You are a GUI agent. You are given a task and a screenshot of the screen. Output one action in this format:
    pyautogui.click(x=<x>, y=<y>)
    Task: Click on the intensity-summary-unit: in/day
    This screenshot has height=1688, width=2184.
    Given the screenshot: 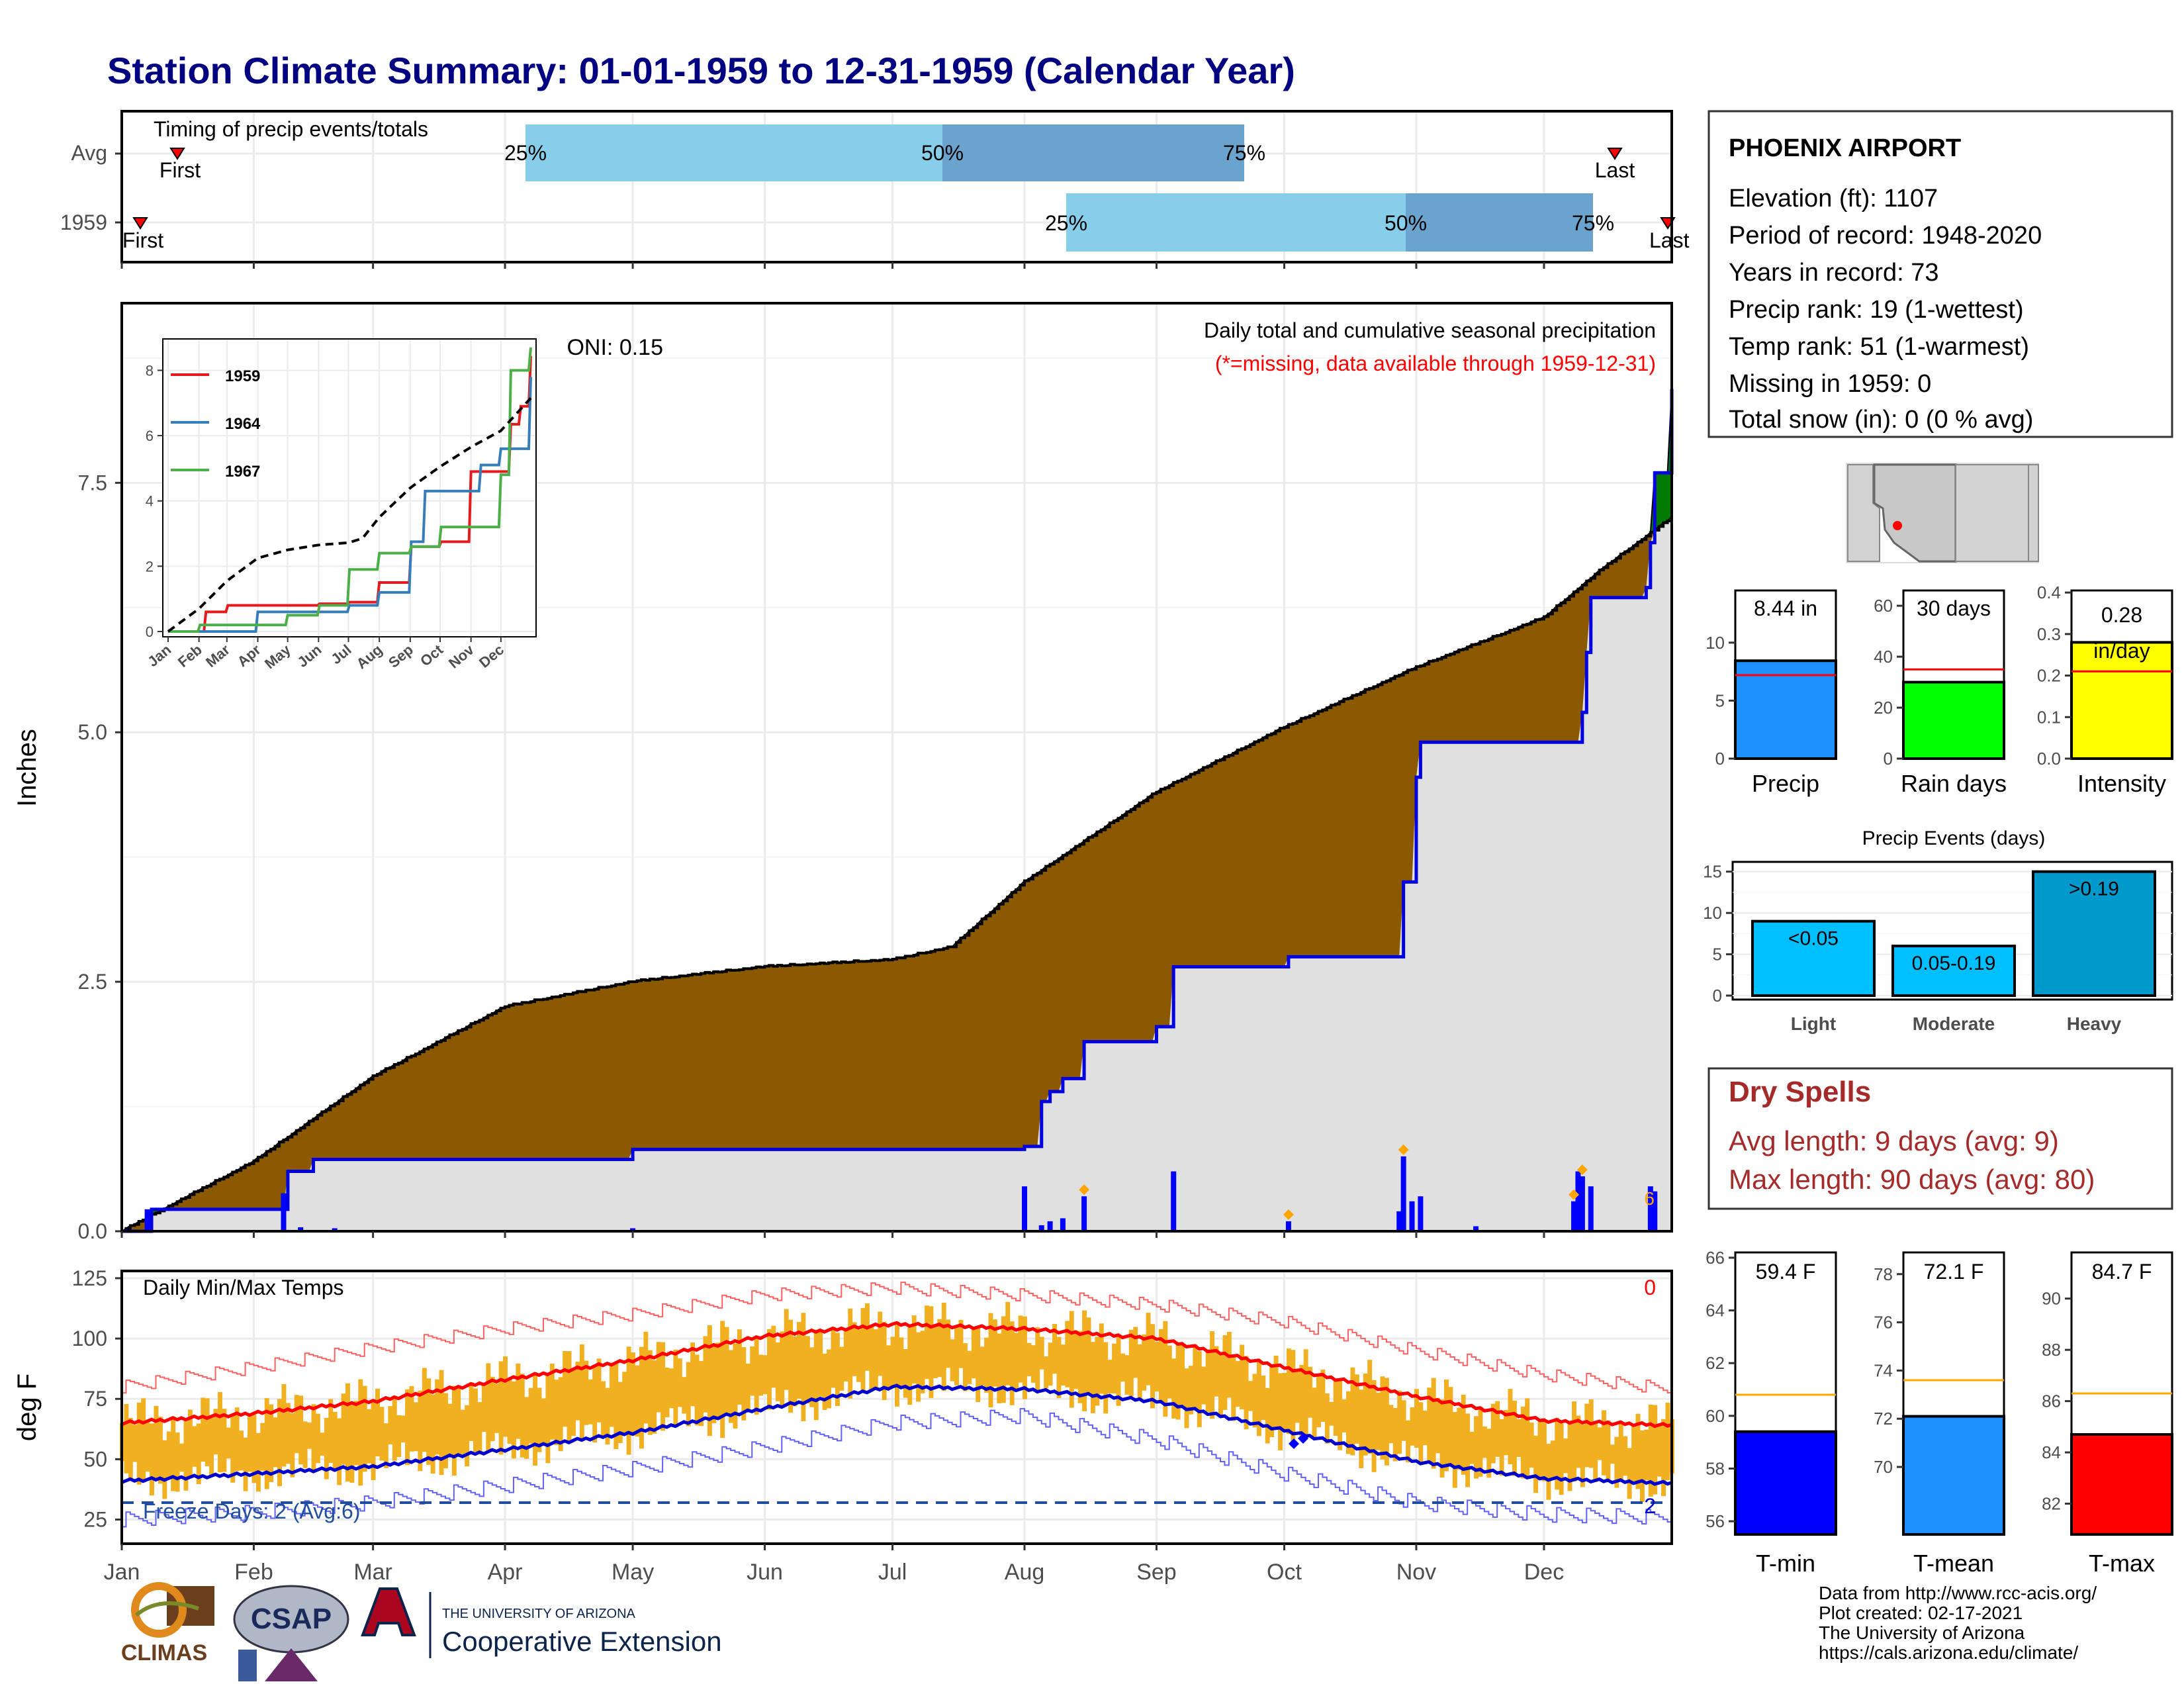 What is the action you would take?
    pyautogui.click(x=2121, y=651)
    